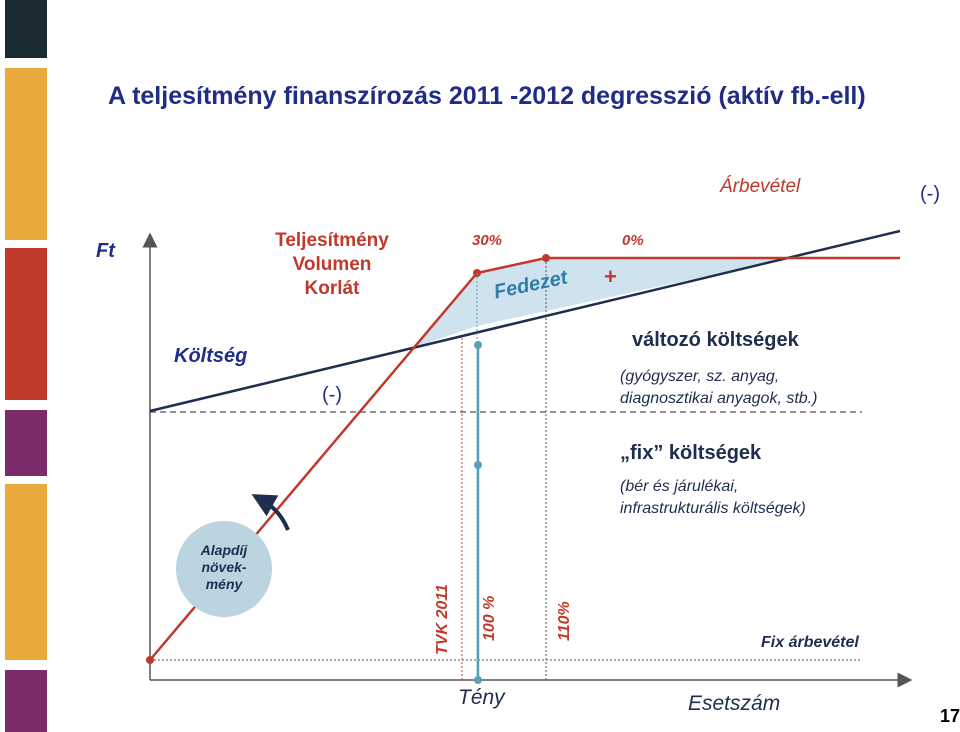 Image resolution: width=960 pixels, height=732 pixels. I want to click on pct-30-label: 30%, so click(487, 240).